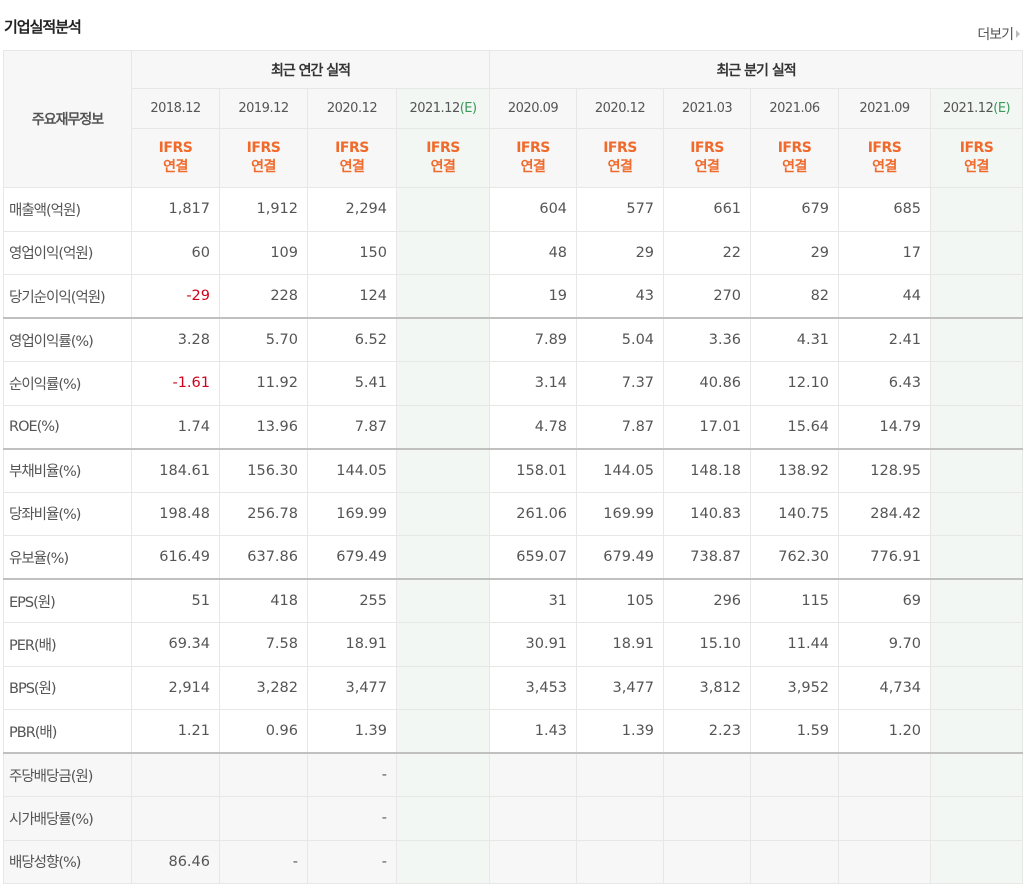 This screenshot has width=1036, height=895. I want to click on value-cell: 31, so click(533, 600).